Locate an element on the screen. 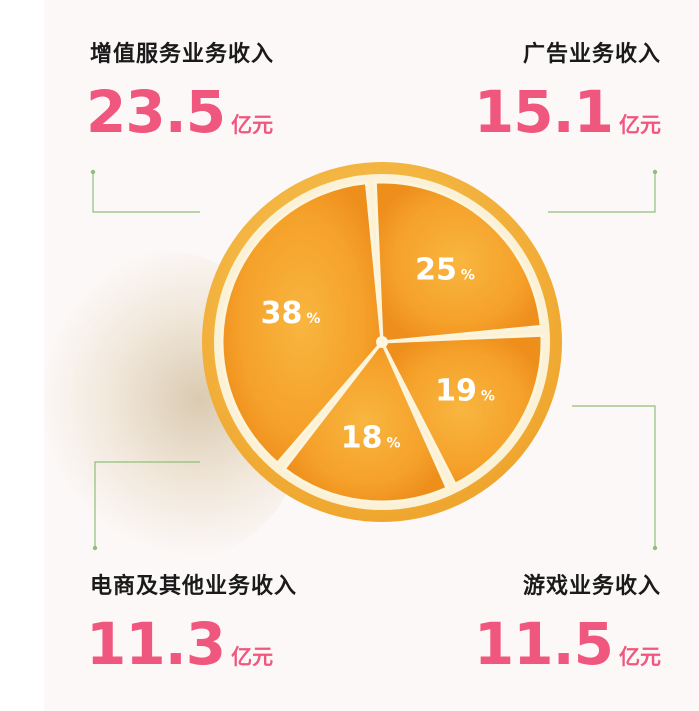  slice-percent-label-ecommerce-other: 18% is located at coordinates (371, 437).